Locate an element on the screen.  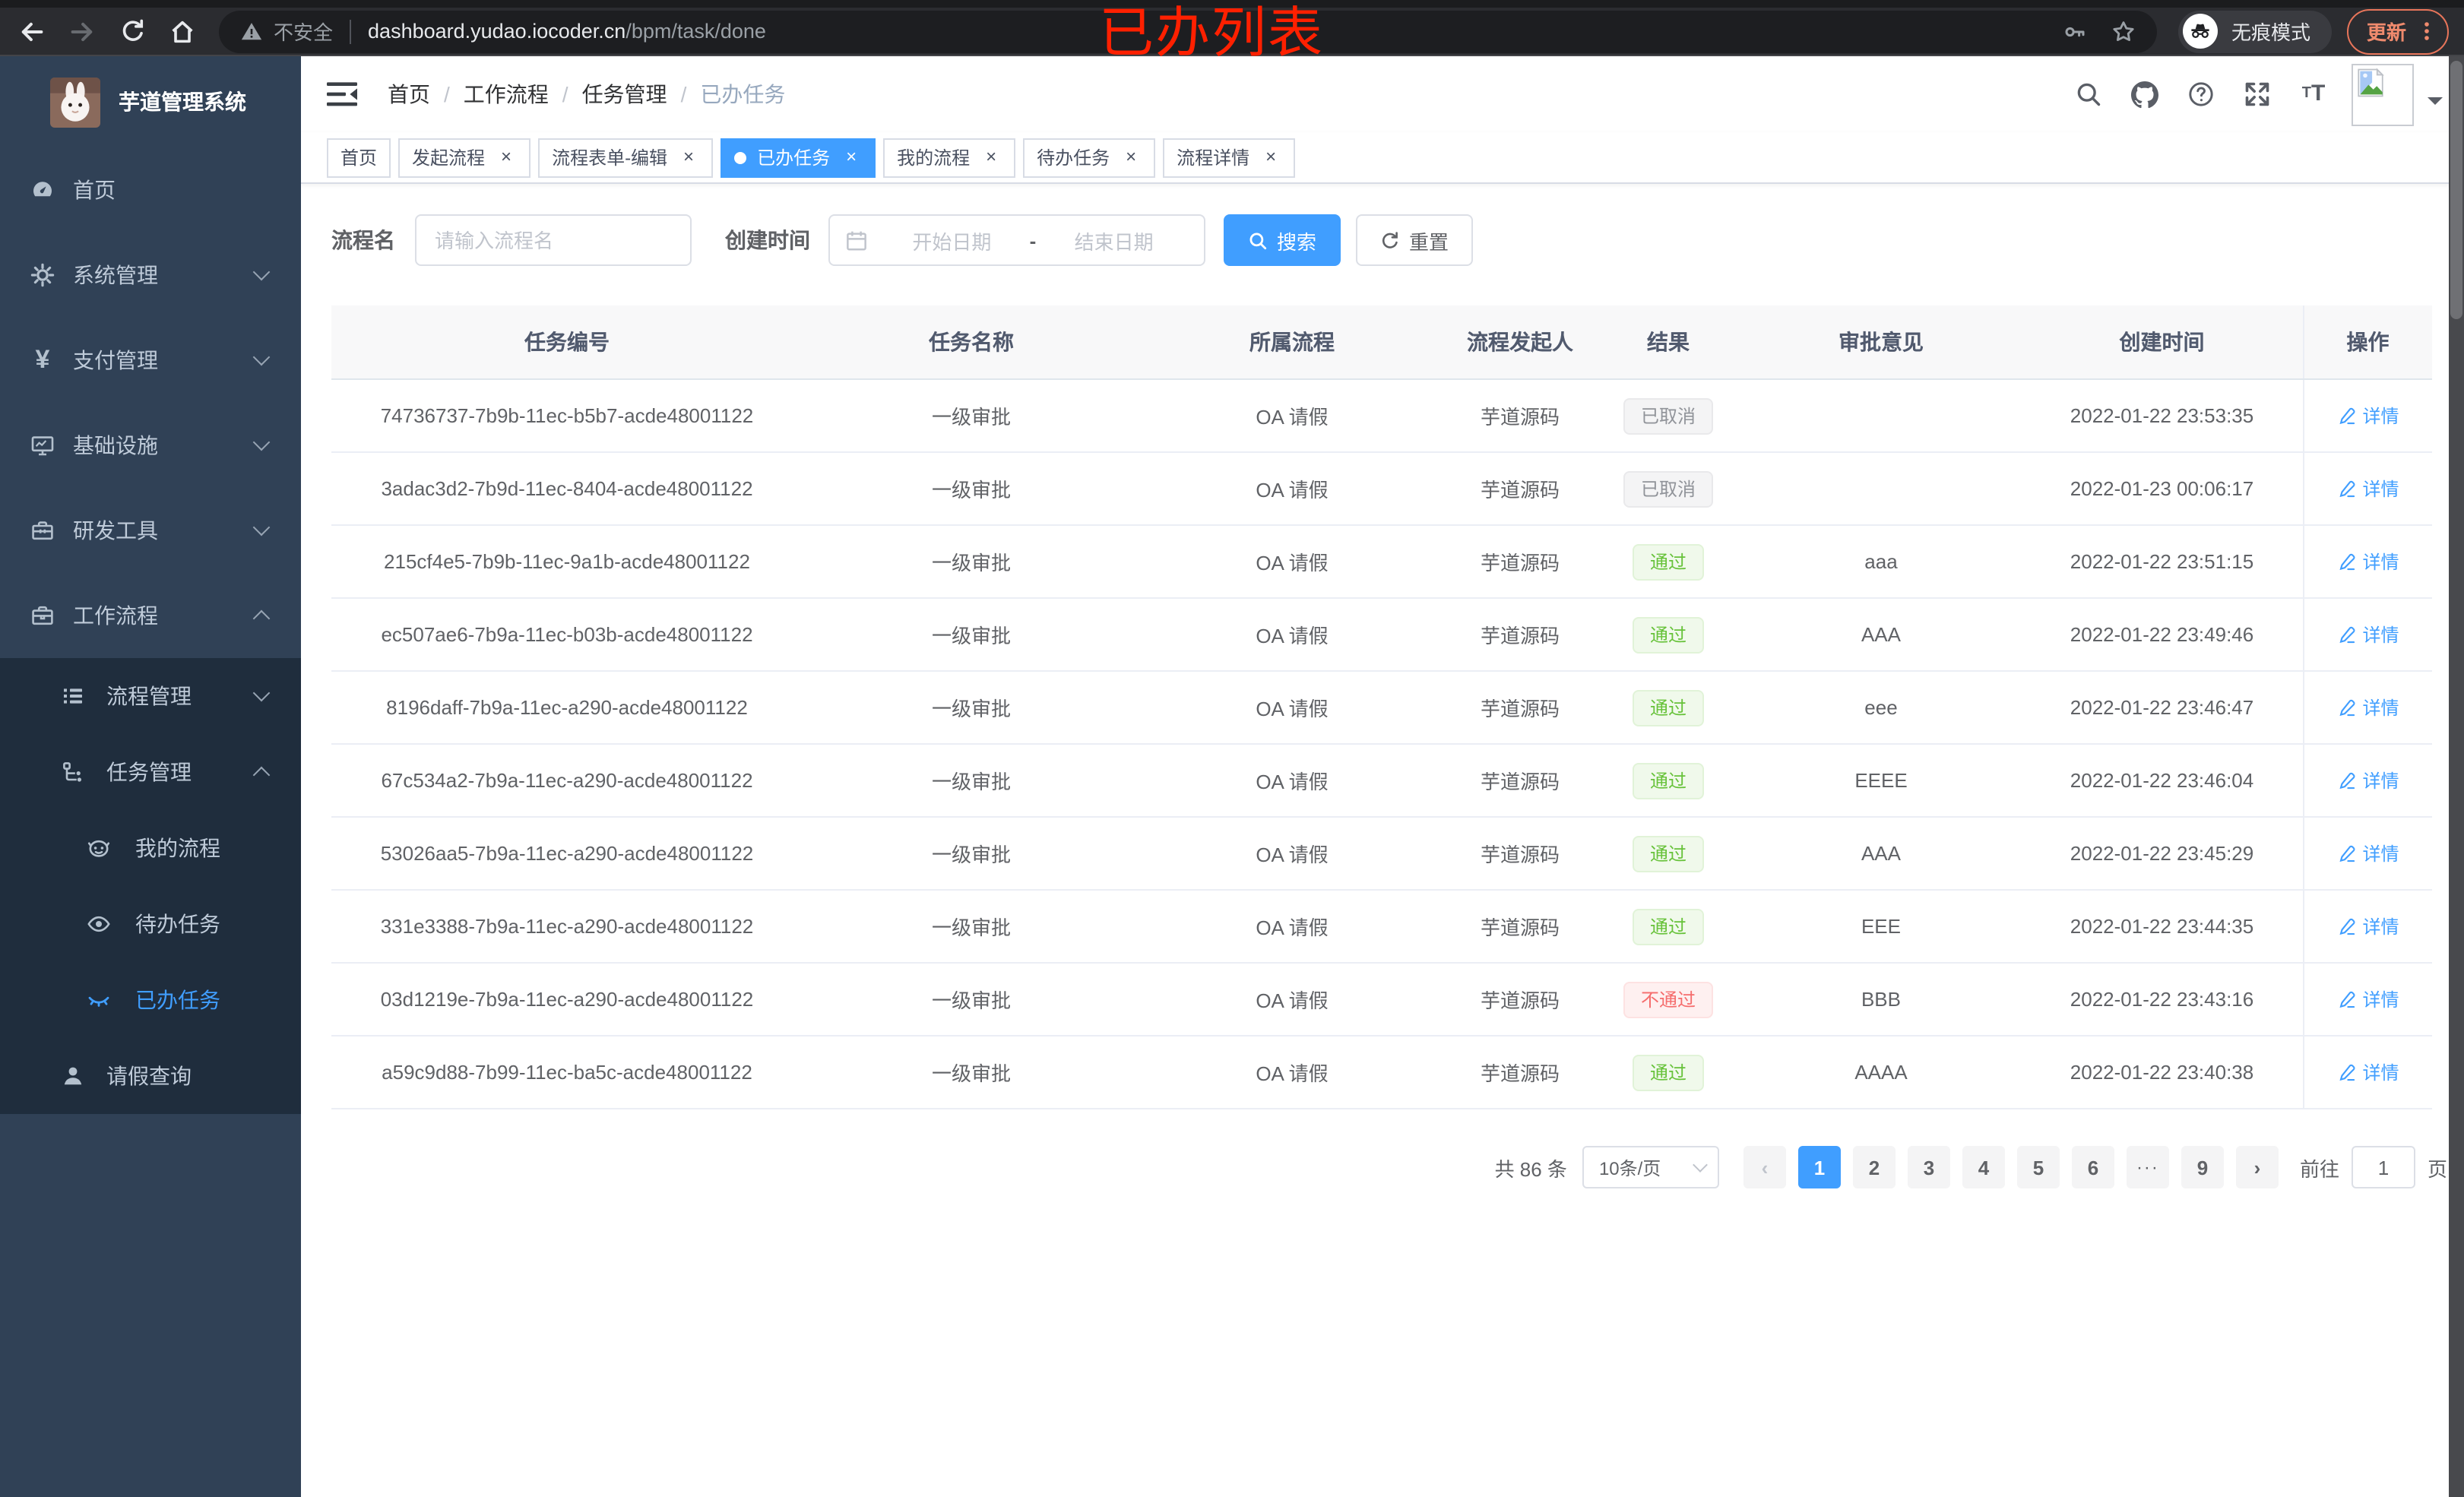
search-button: 搜索 is located at coordinates (1282, 240).